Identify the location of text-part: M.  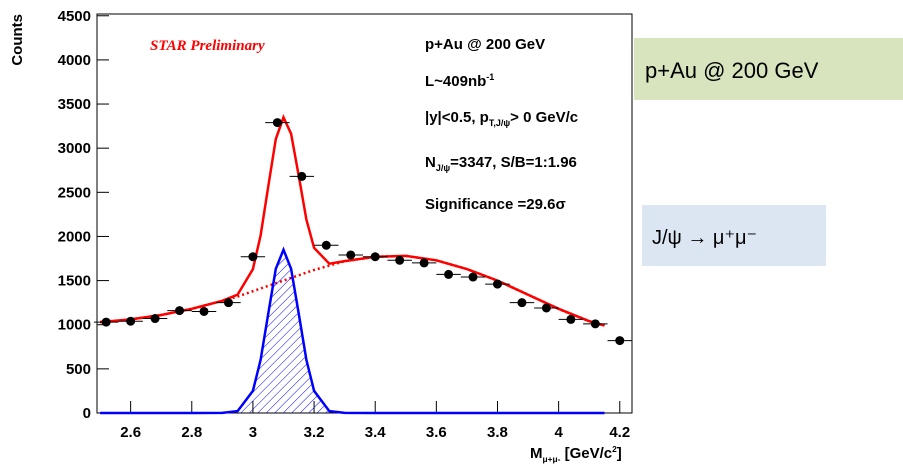
(536, 453).